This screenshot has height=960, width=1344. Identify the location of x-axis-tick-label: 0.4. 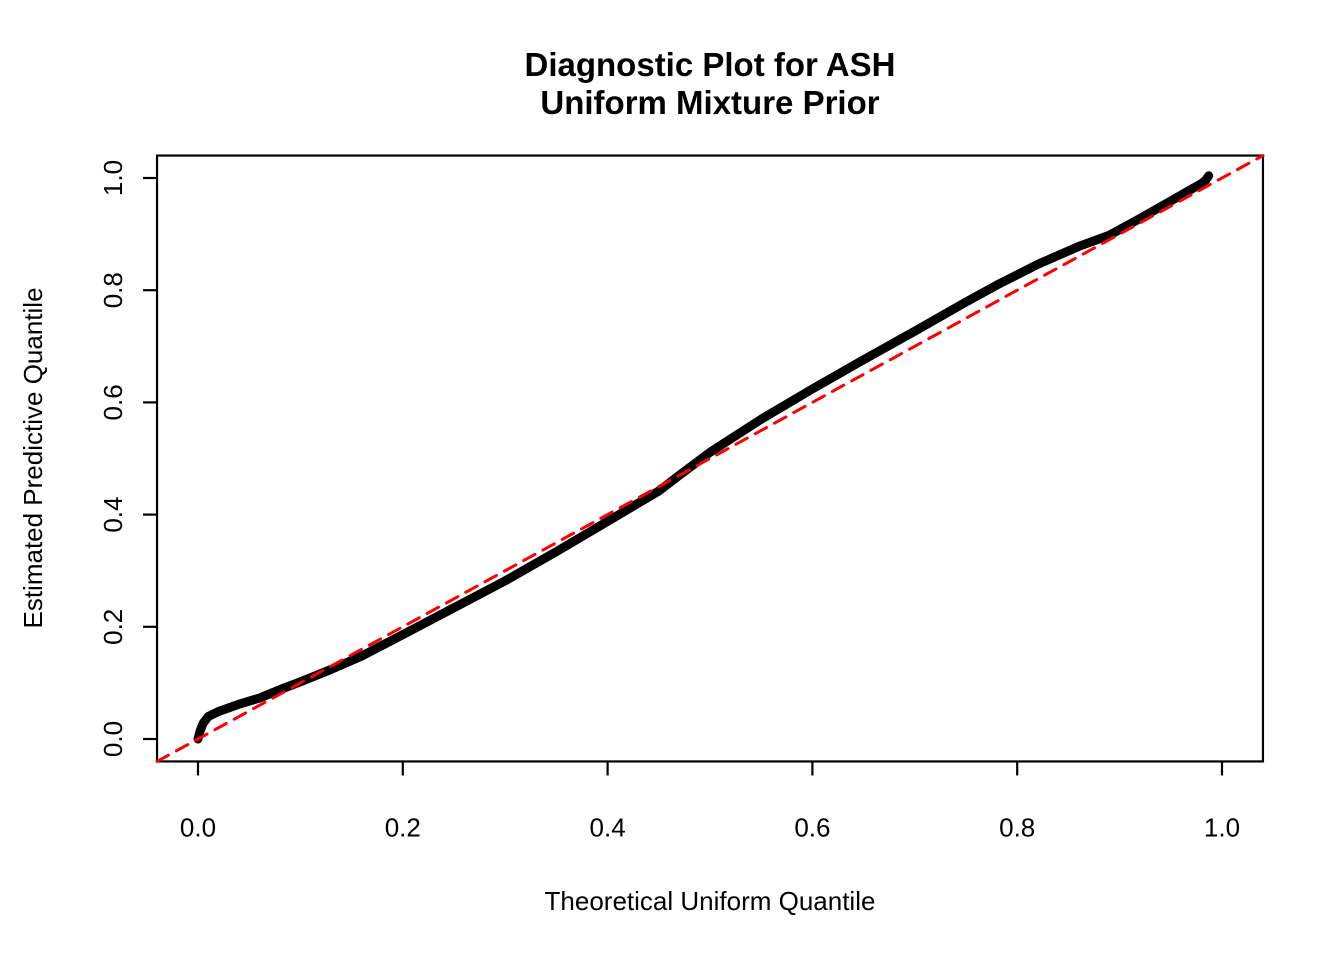
(608, 827).